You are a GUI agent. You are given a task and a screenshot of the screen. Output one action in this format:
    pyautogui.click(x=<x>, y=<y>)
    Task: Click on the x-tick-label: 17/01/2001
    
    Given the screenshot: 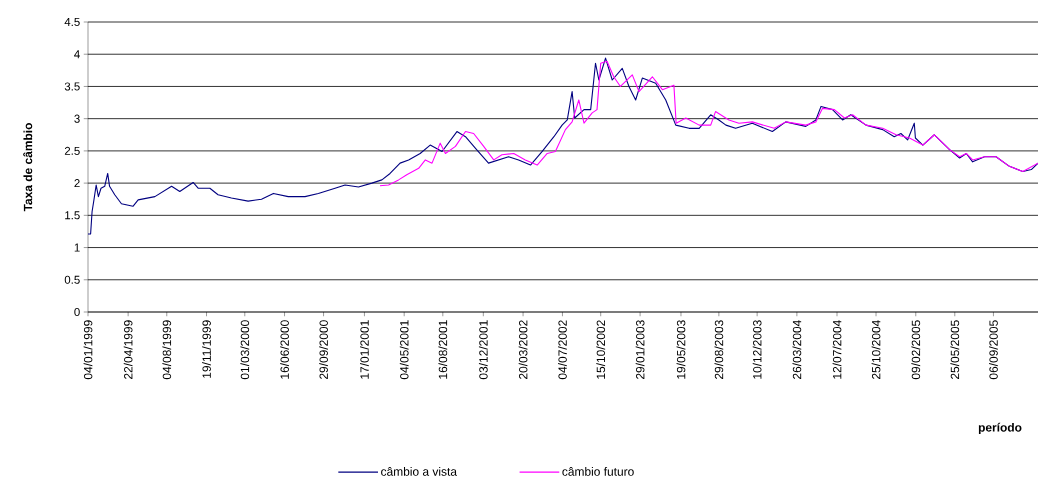 What is the action you would take?
    pyautogui.click(x=364, y=349)
    